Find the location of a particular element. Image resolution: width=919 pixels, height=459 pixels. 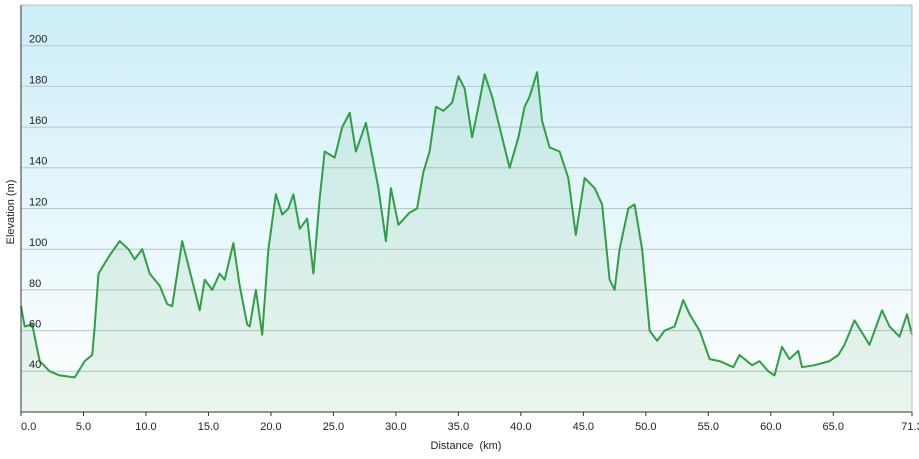

x-tick-label: 35.0 is located at coordinates (458, 427).